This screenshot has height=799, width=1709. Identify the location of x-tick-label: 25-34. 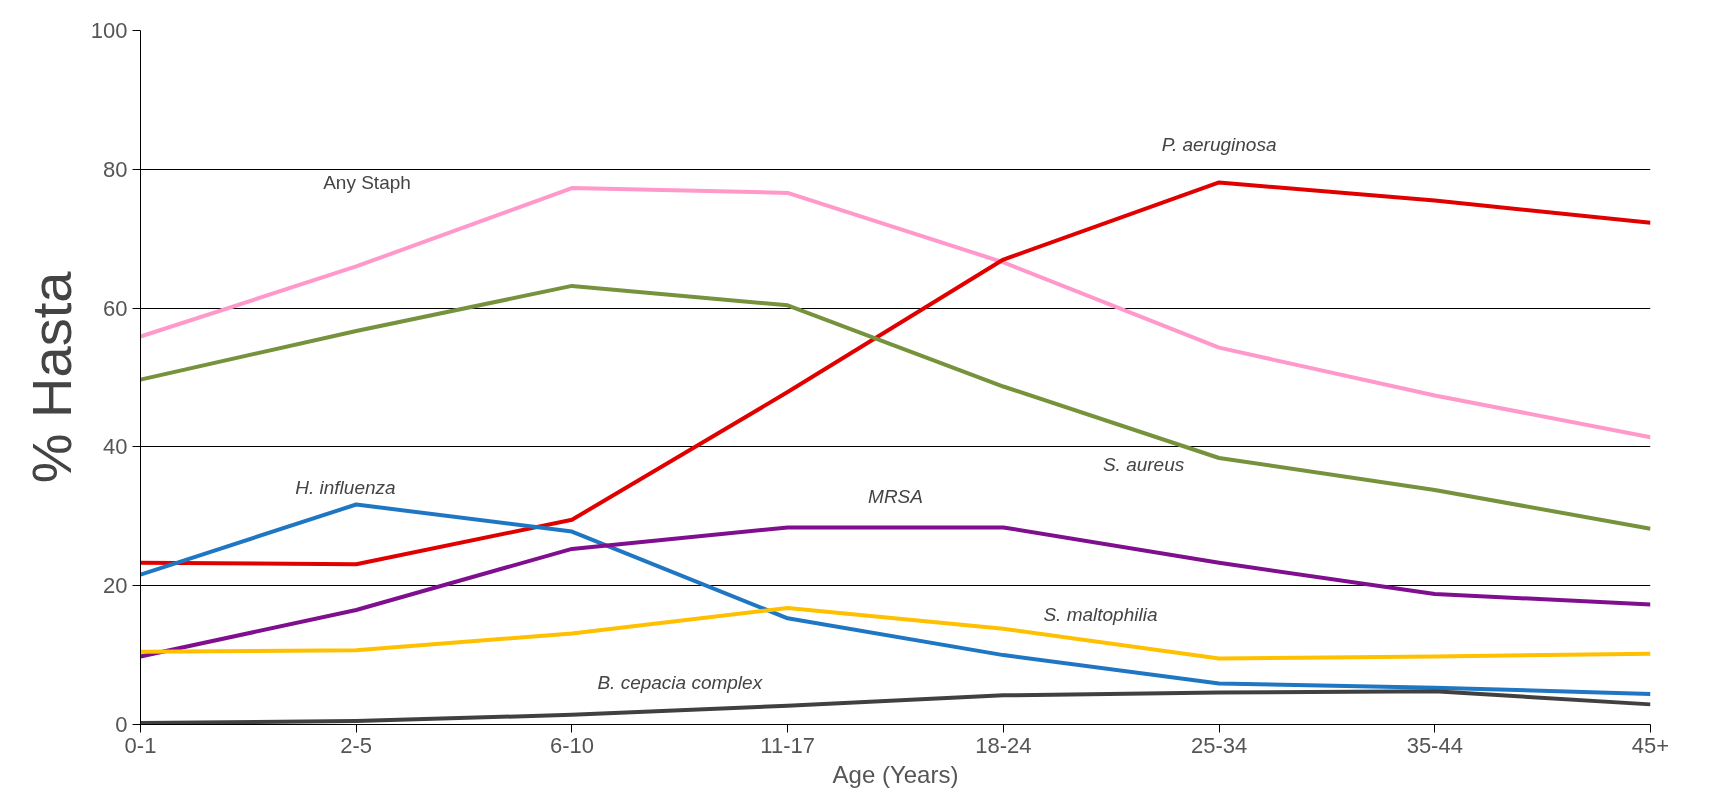
(1219, 745).